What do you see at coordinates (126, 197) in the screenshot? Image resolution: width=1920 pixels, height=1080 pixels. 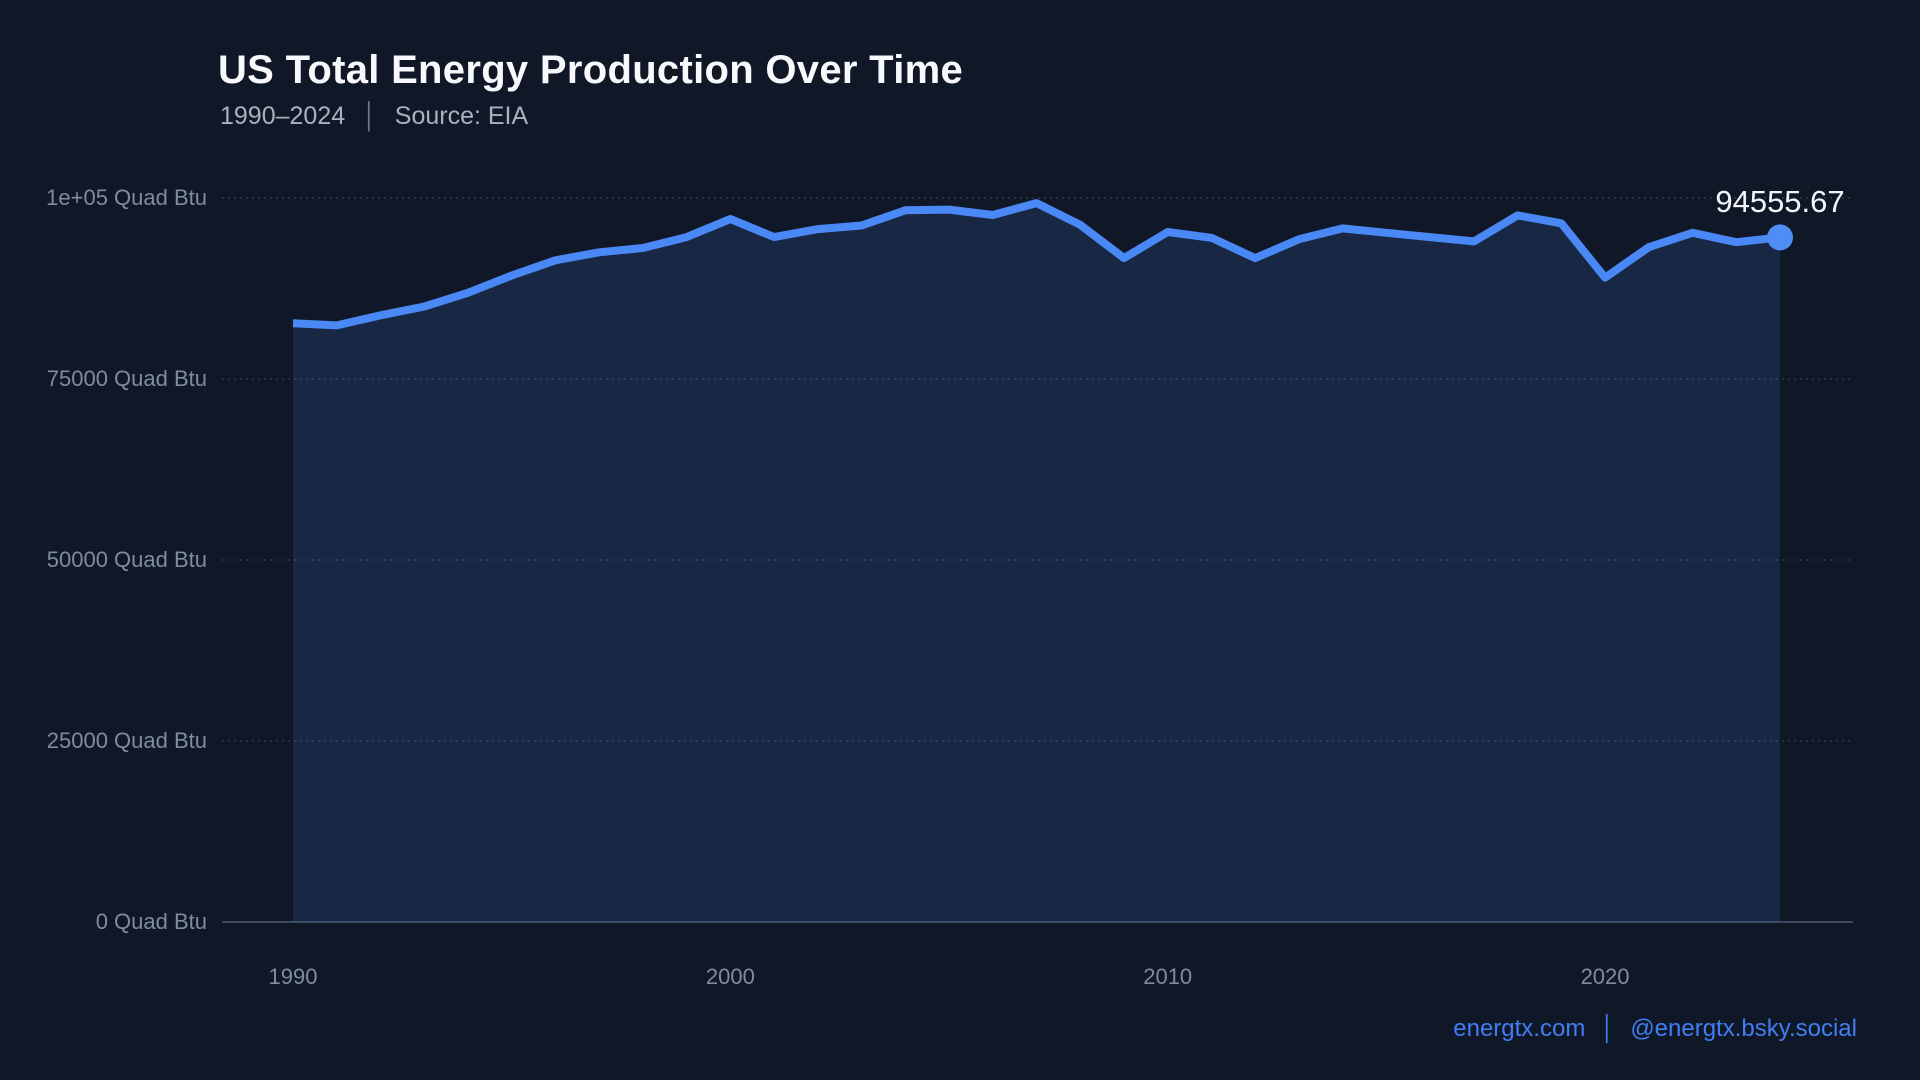 I see `y-tick-label: 1e+05 Quad Btu` at bounding box center [126, 197].